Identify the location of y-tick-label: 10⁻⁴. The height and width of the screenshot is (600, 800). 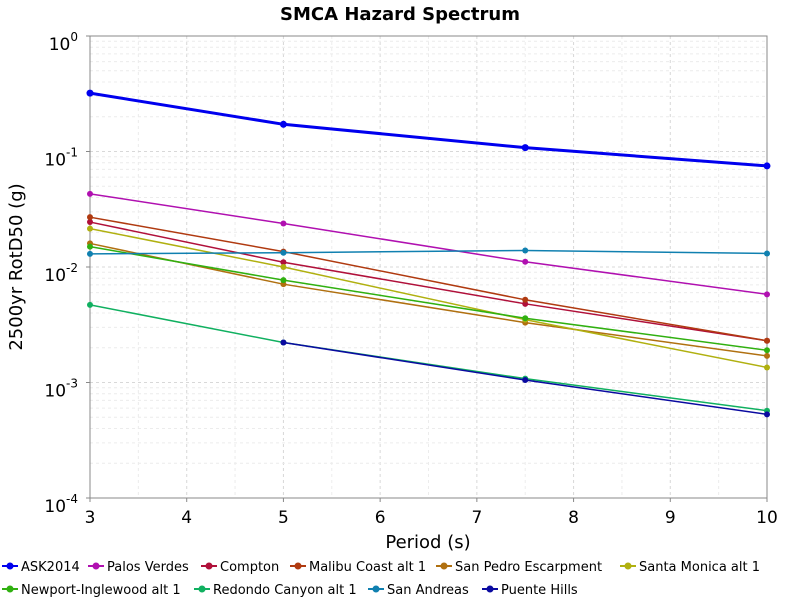
(61, 504).